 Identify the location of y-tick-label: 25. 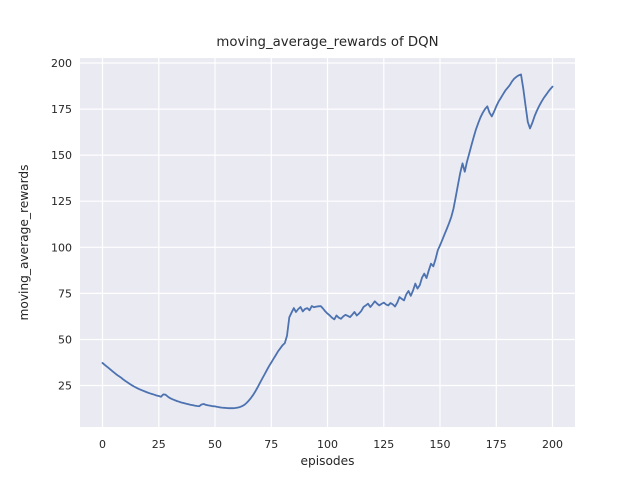
(65, 386).